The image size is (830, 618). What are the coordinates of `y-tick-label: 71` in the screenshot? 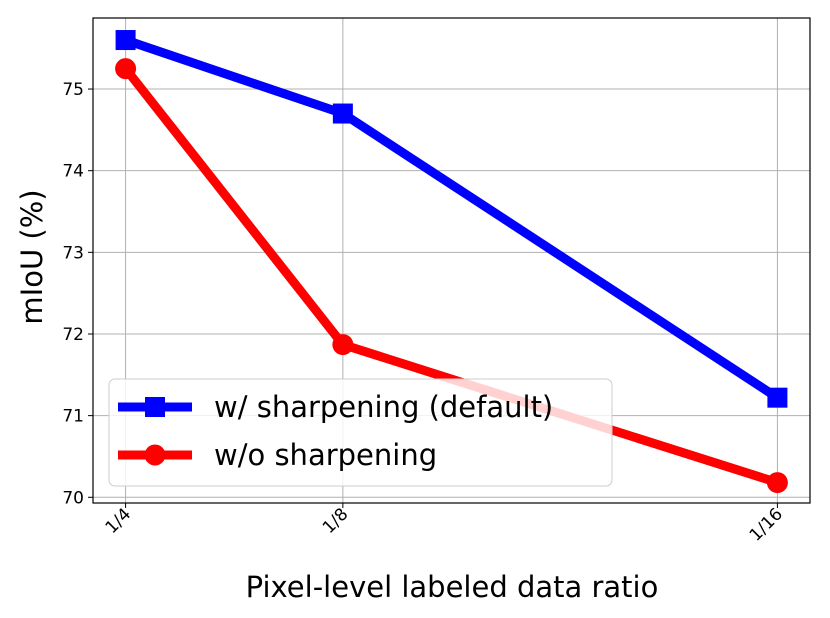 It's located at (73, 417).